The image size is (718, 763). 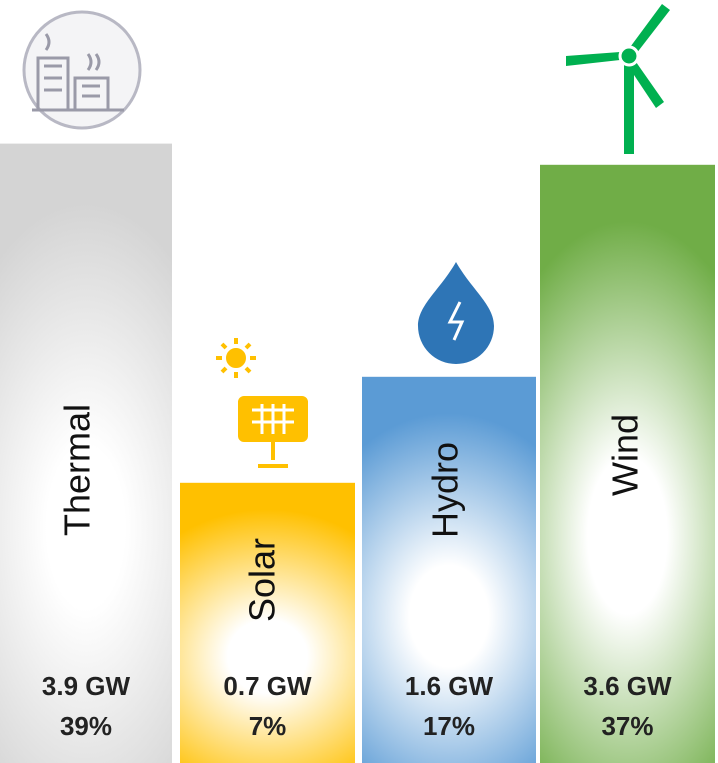 What do you see at coordinates (618, 79) in the screenshot?
I see `wind-icon` at bounding box center [618, 79].